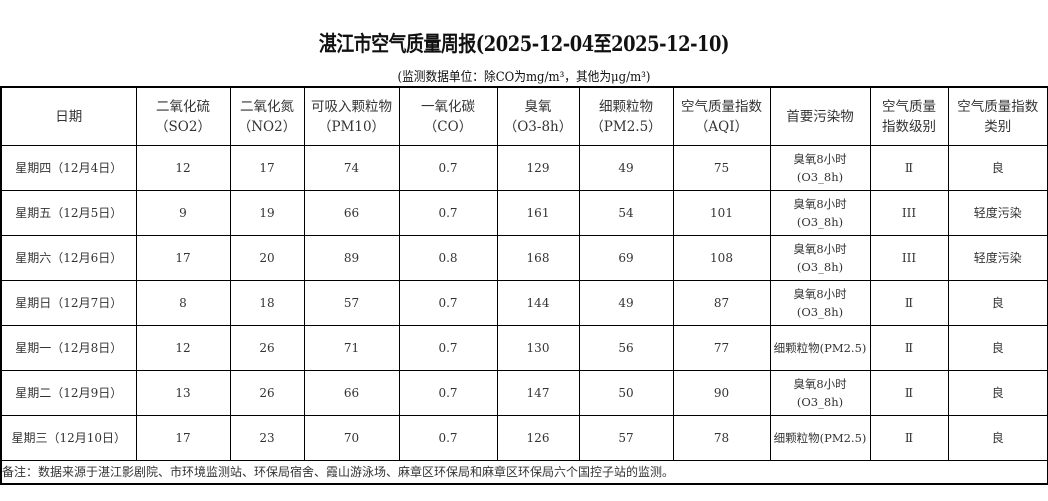 The image size is (1048, 501). What do you see at coordinates (448, 126) in the screenshot?
I see `header-line2: （CO）` at bounding box center [448, 126].